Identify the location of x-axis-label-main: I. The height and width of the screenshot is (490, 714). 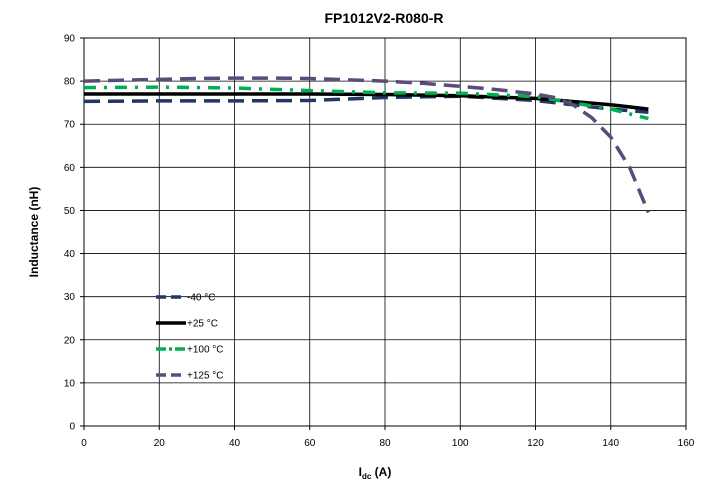
(360, 472).